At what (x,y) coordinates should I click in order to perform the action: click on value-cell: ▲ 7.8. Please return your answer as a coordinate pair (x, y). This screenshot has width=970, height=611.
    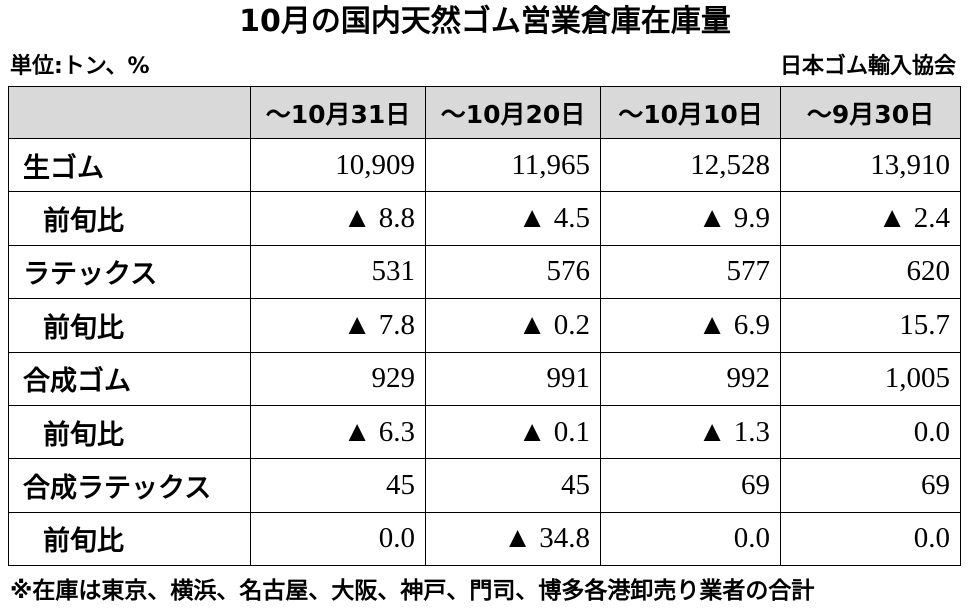
    Looking at the image, I should click on (338, 325).